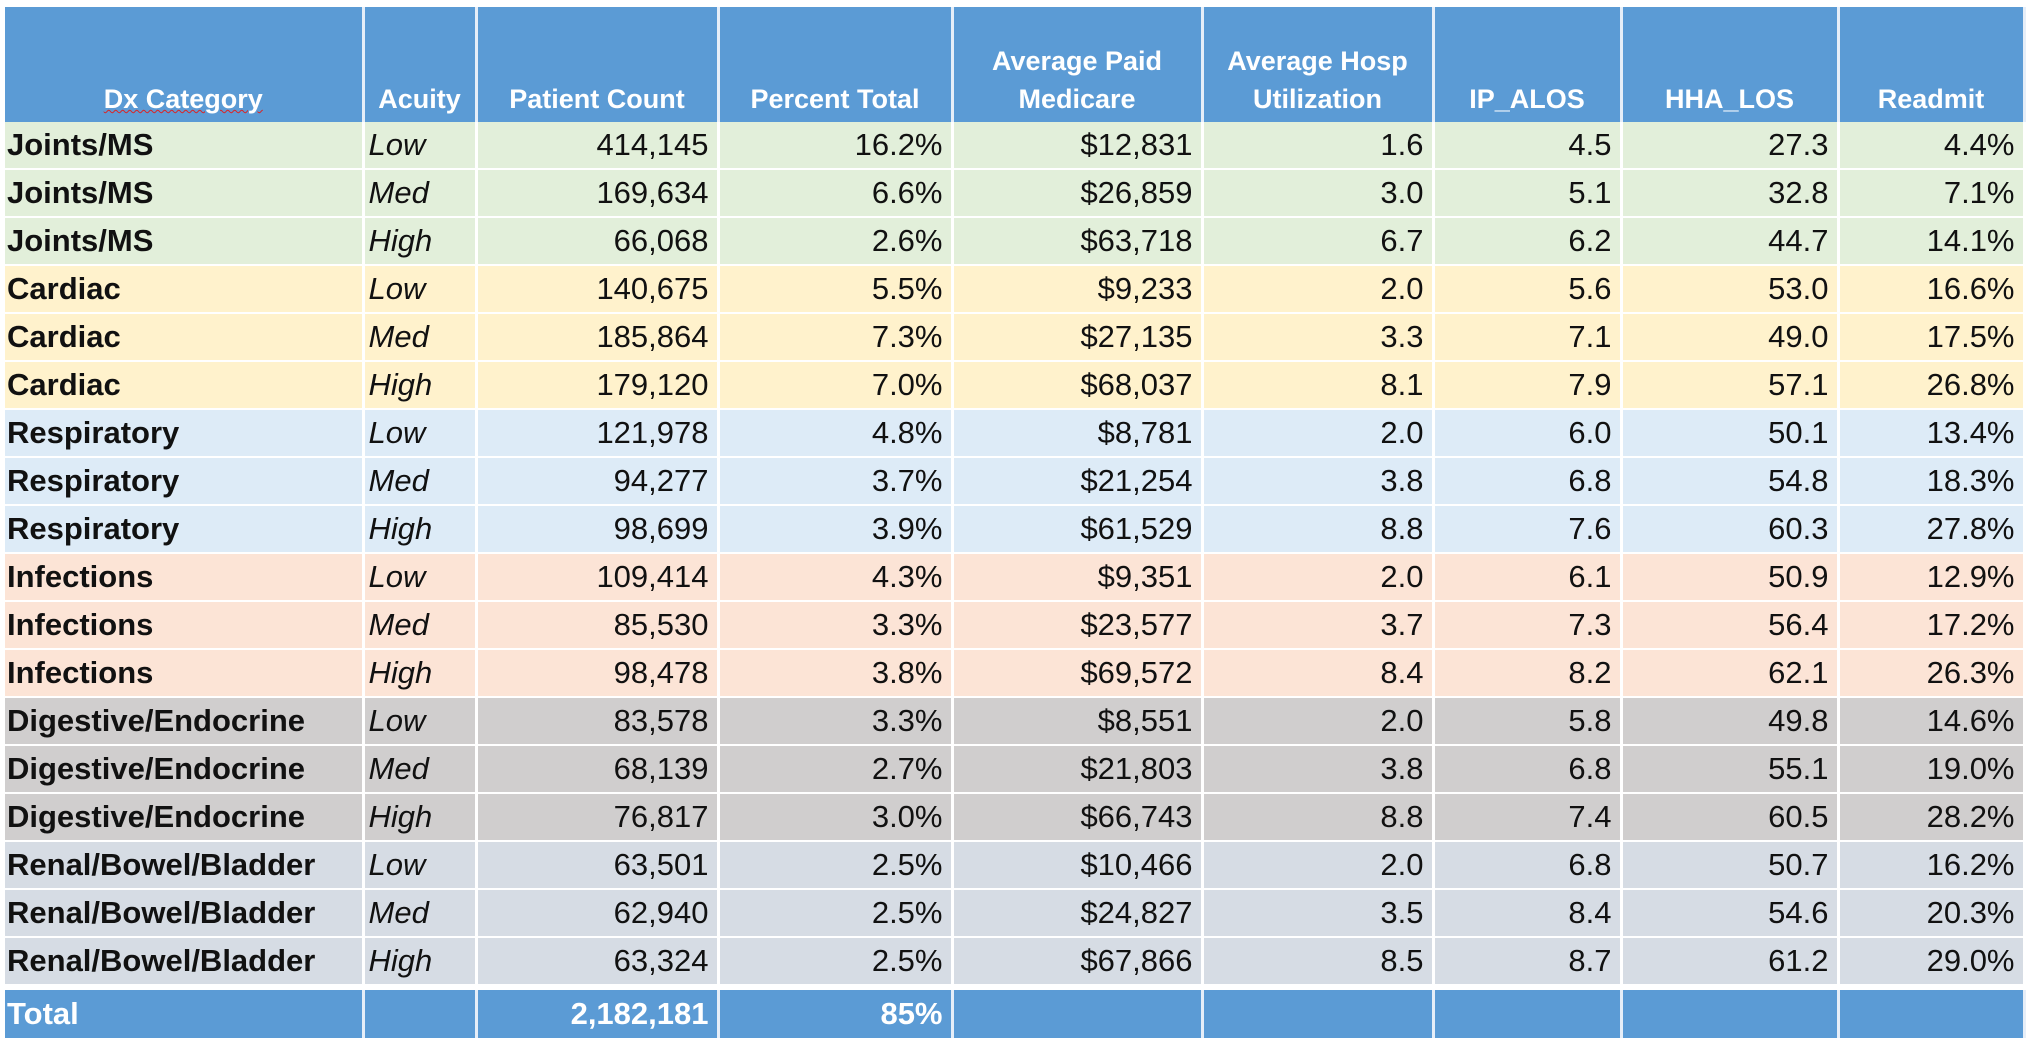 This screenshot has width=2031, height=1038. What do you see at coordinates (420, 289) in the screenshot?
I see `acuity-cell: Low` at bounding box center [420, 289].